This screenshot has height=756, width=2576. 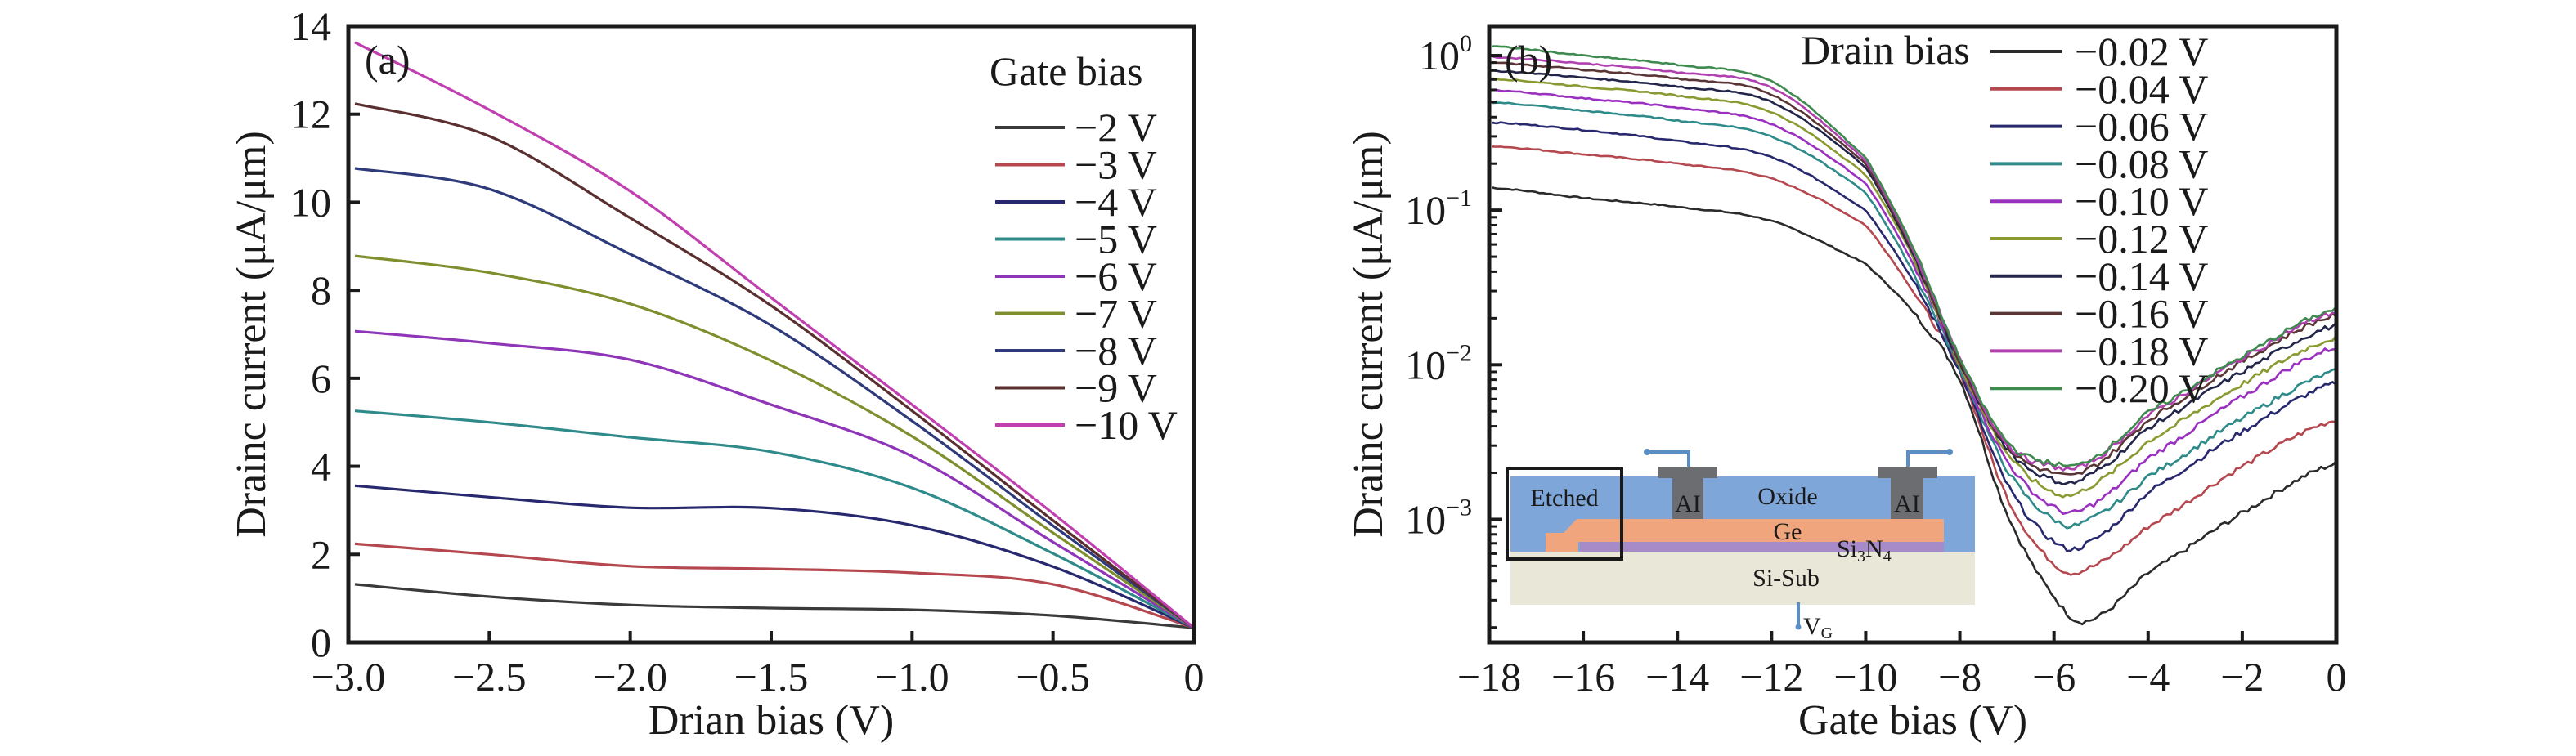 What do you see at coordinates (1116, 202) in the screenshot?
I see `panel-a-legend-label: −4 V` at bounding box center [1116, 202].